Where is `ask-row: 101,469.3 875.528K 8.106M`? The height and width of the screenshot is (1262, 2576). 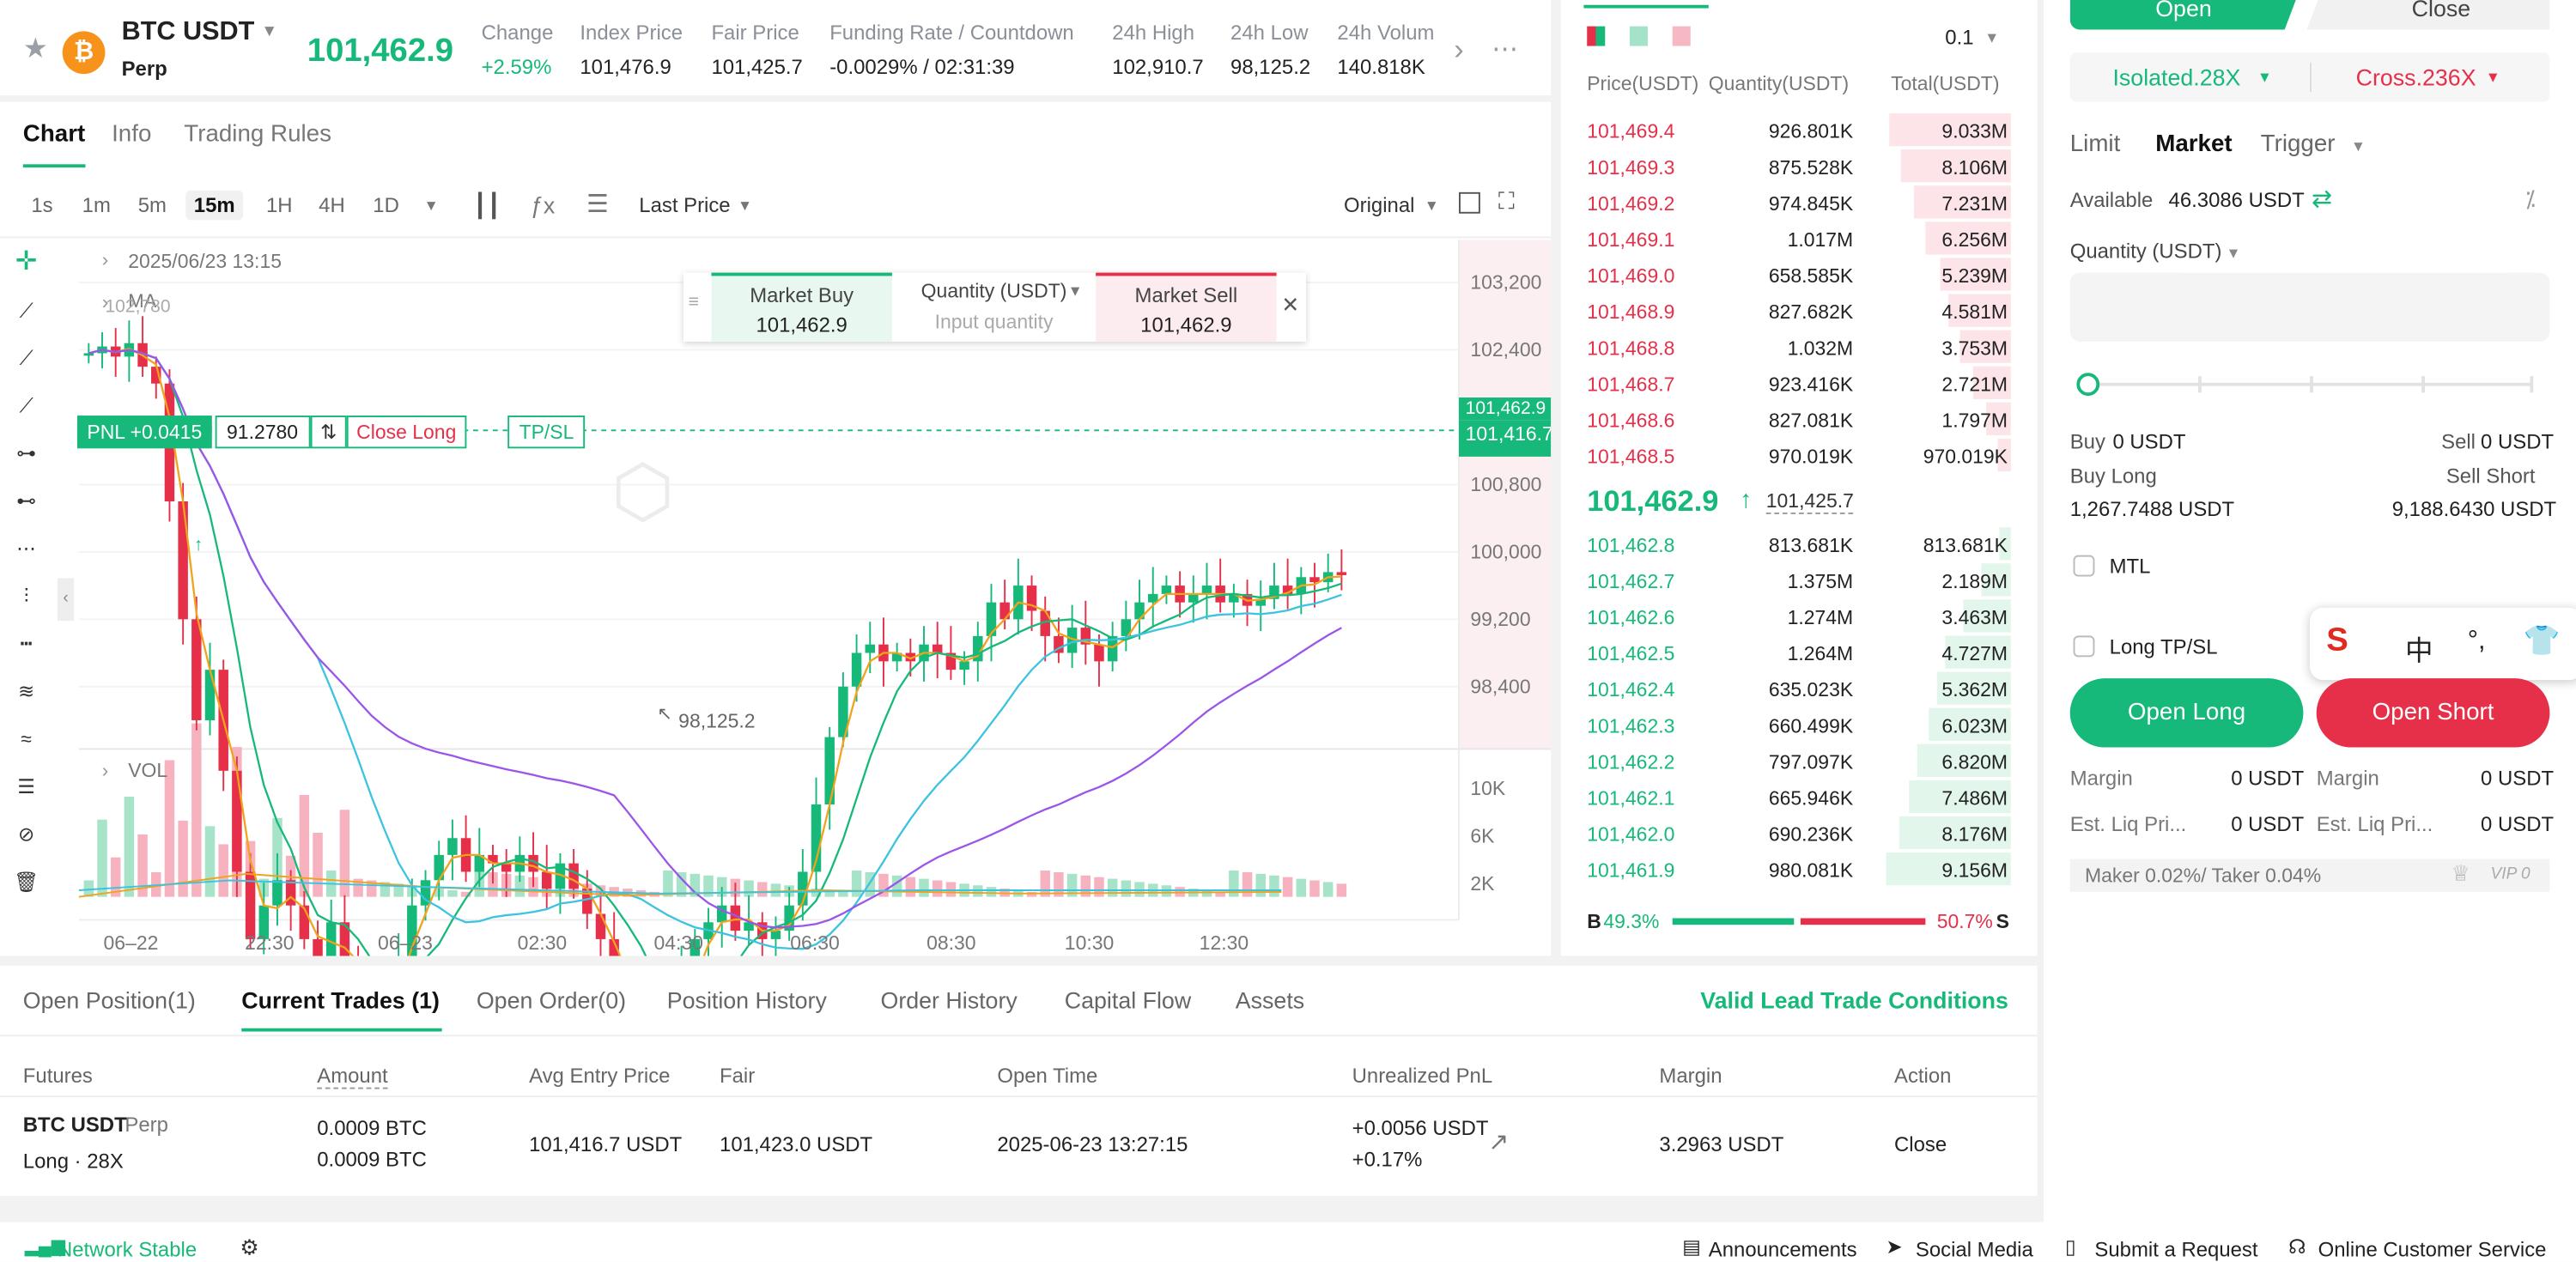
ask-row: 101,469.3 875.528K 8.106M is located at coordinates (1799, 166).